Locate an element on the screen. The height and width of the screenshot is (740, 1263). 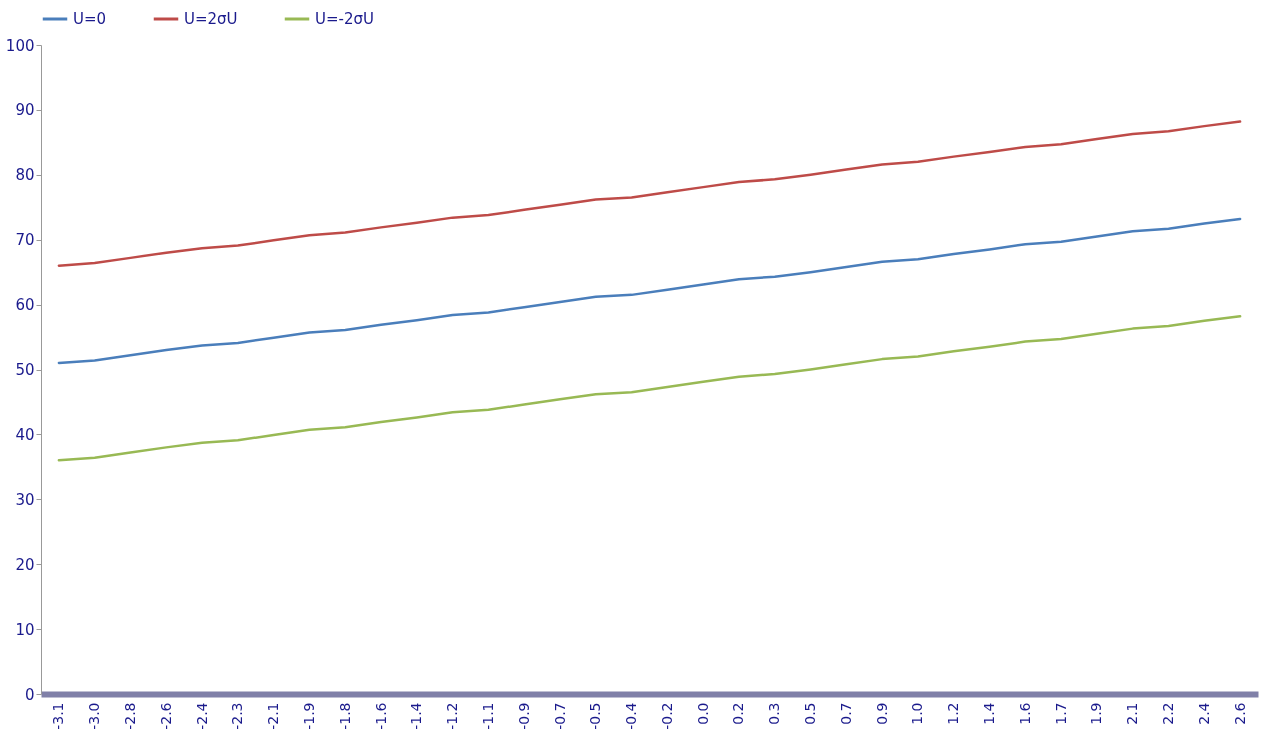
x-tick-label: 2.2 is located at coordinates (1168, 713).